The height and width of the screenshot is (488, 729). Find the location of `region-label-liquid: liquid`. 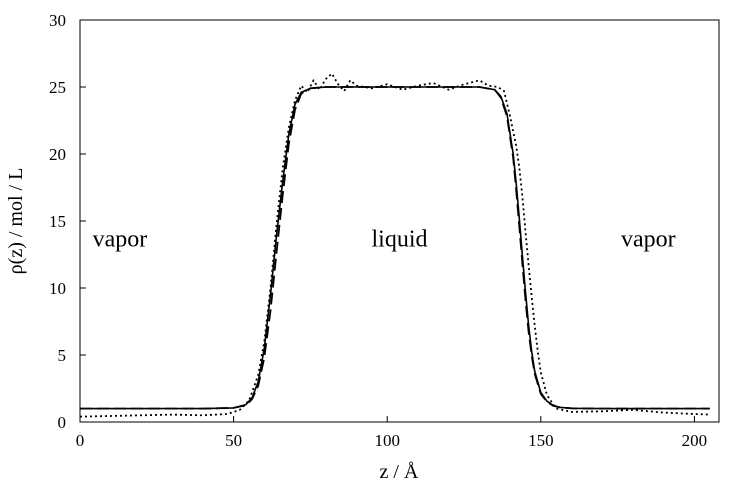

region-label-liquid: liquid is located at coordinates (399, 239).